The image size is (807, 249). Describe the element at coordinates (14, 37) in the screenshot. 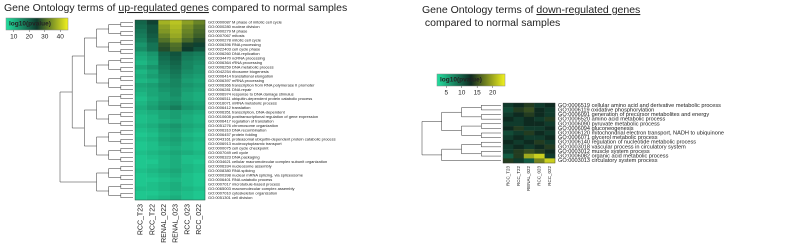

I see `colorbar-tick-label: 10` at that location.